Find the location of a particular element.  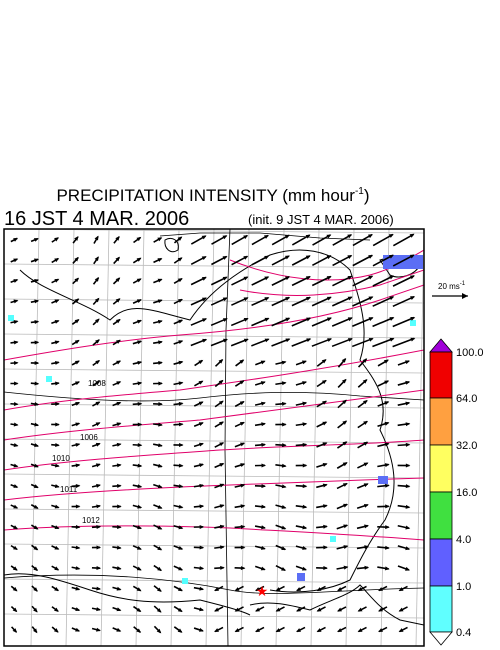

colorbar-label: 16.0 is located at coordinates (466, 493).